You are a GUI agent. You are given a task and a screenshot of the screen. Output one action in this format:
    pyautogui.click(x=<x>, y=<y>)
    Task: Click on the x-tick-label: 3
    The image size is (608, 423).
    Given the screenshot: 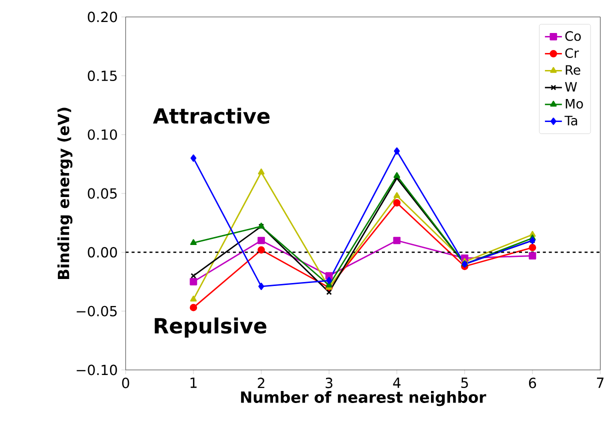 What is the action you would take?
    pyautogui.click(x=329, y=383)
    